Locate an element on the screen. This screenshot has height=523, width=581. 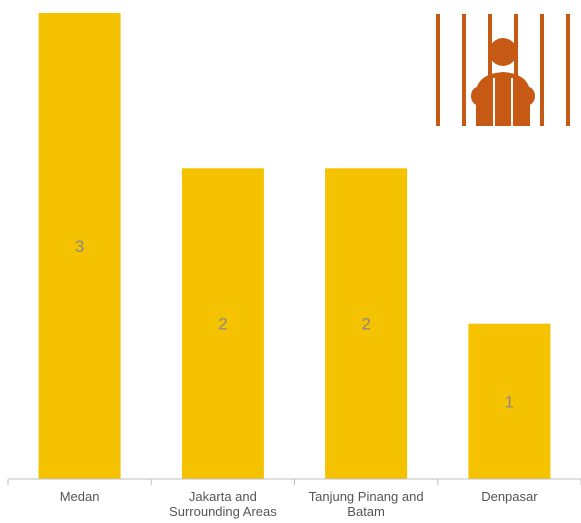
category-label-2: Tanjung Pinang and Batam is located at coordinates (366, 504).